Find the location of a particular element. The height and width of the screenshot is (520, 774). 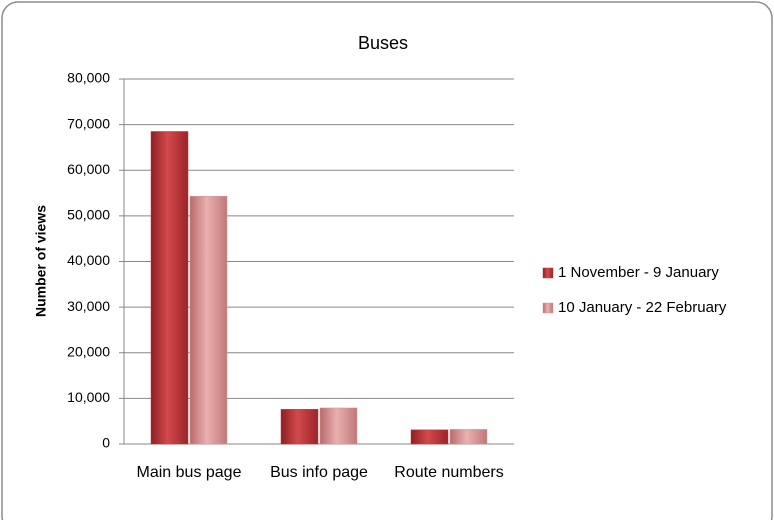

chart-title: Buses is located at coordinates (383, 43).